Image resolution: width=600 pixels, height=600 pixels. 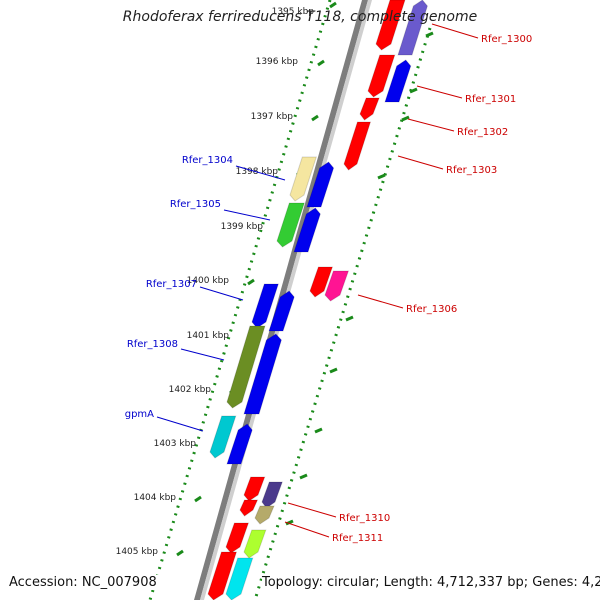 What do you see at coordinates (357, 538) in the screenshot?
I see `gene-label: Rfer_1311` at bounding box center [357, 538].